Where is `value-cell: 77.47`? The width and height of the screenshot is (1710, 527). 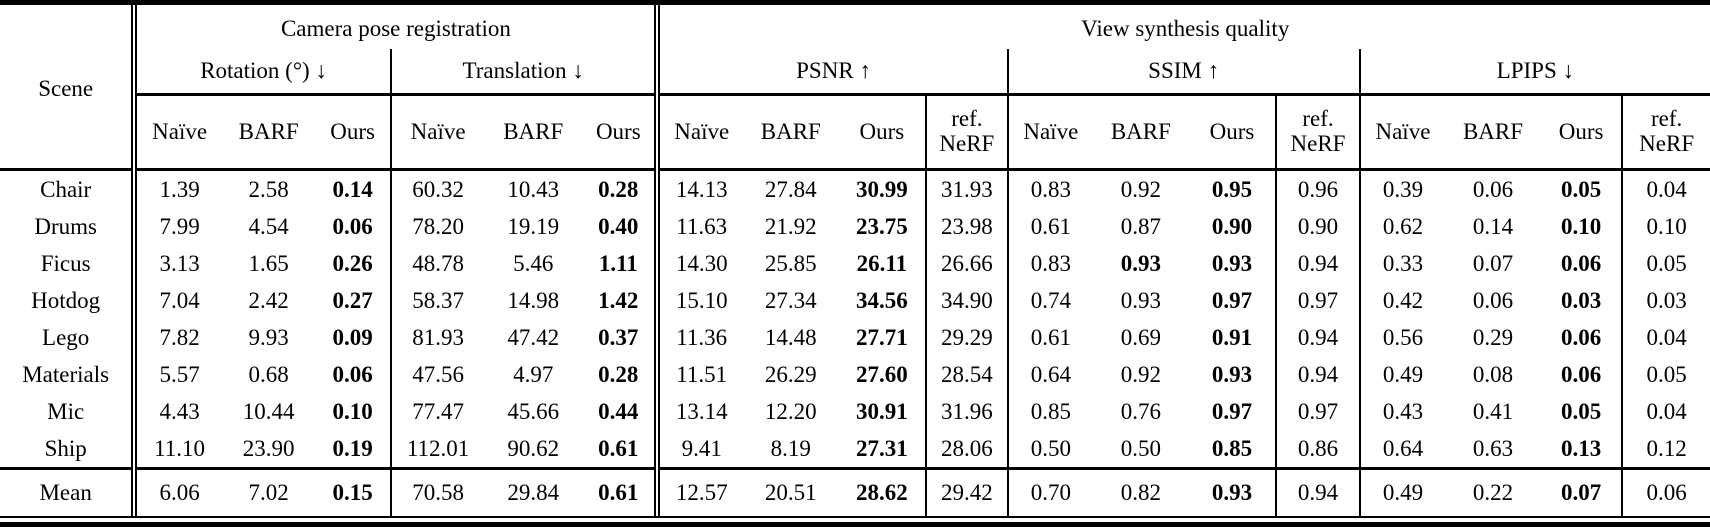 value-cell: 77.47 is located at coordinates (438, 411).